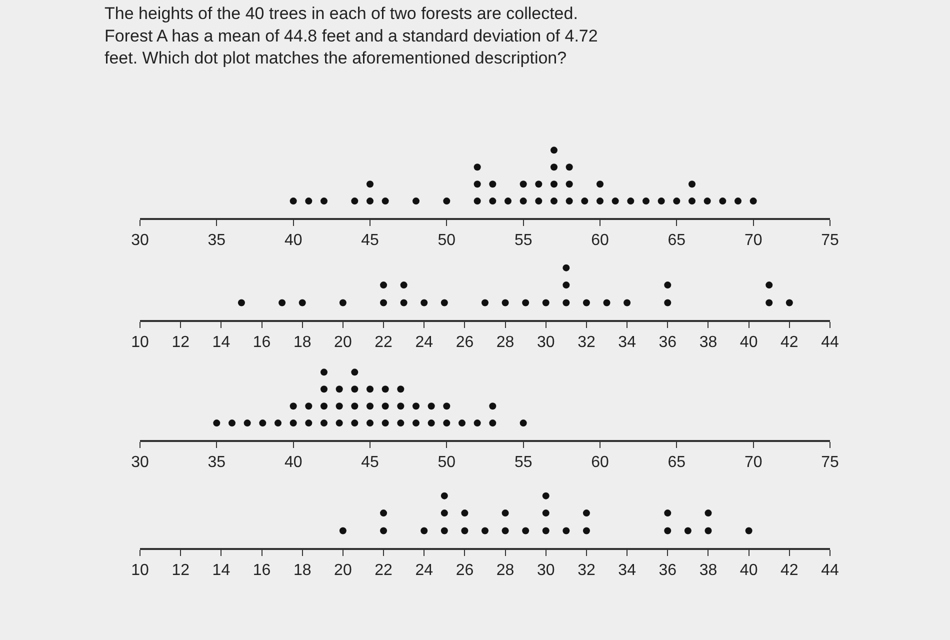 Image resolution: width=950 pixels, height=640 pixels. What do you see at coordinates (667, 343) in the screenshot?
I see `x-tick-label: 36` at bounding box center [667, 343].